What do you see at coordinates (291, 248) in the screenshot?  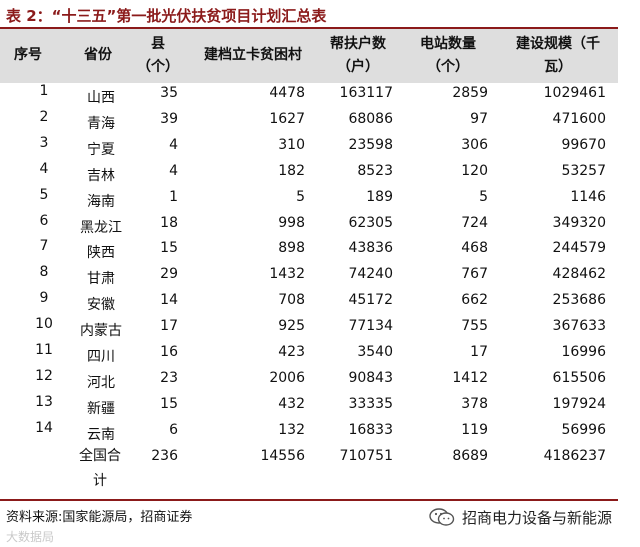 I see `cell-villages: 898` at bounding box center [291, 248].